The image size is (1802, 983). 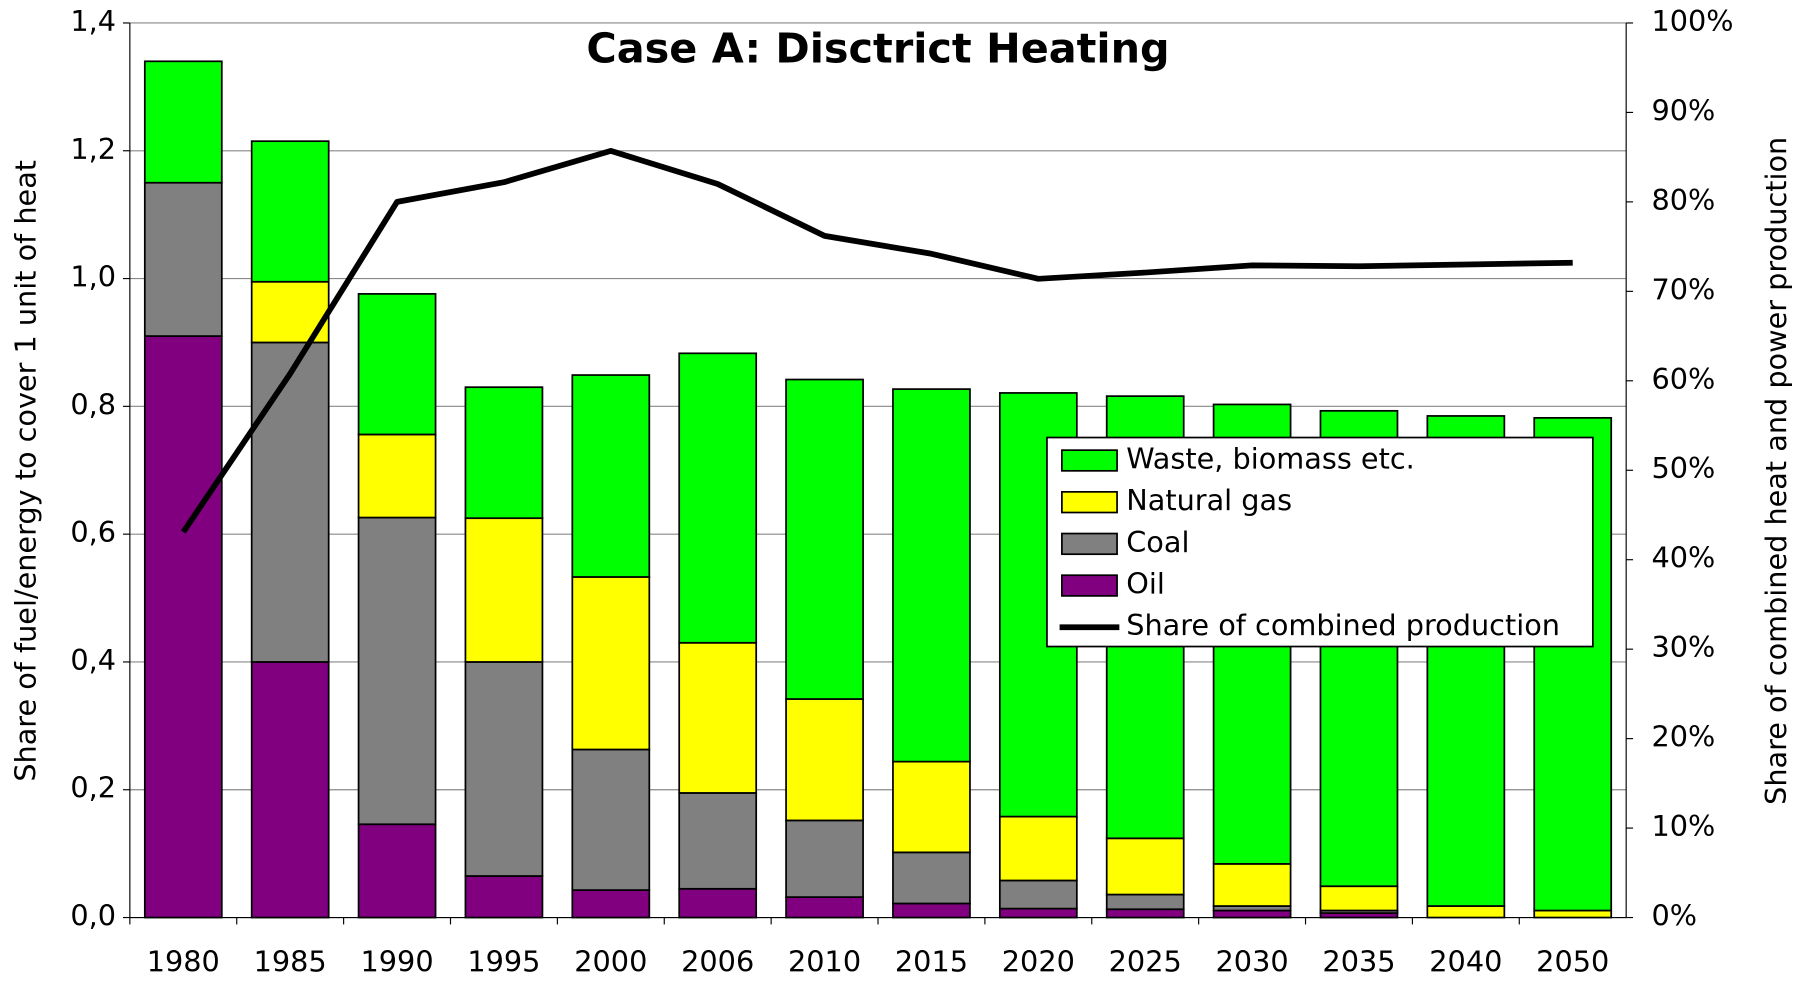 I want to click on x-tick-label: 2000, so click(x=610, y=961).